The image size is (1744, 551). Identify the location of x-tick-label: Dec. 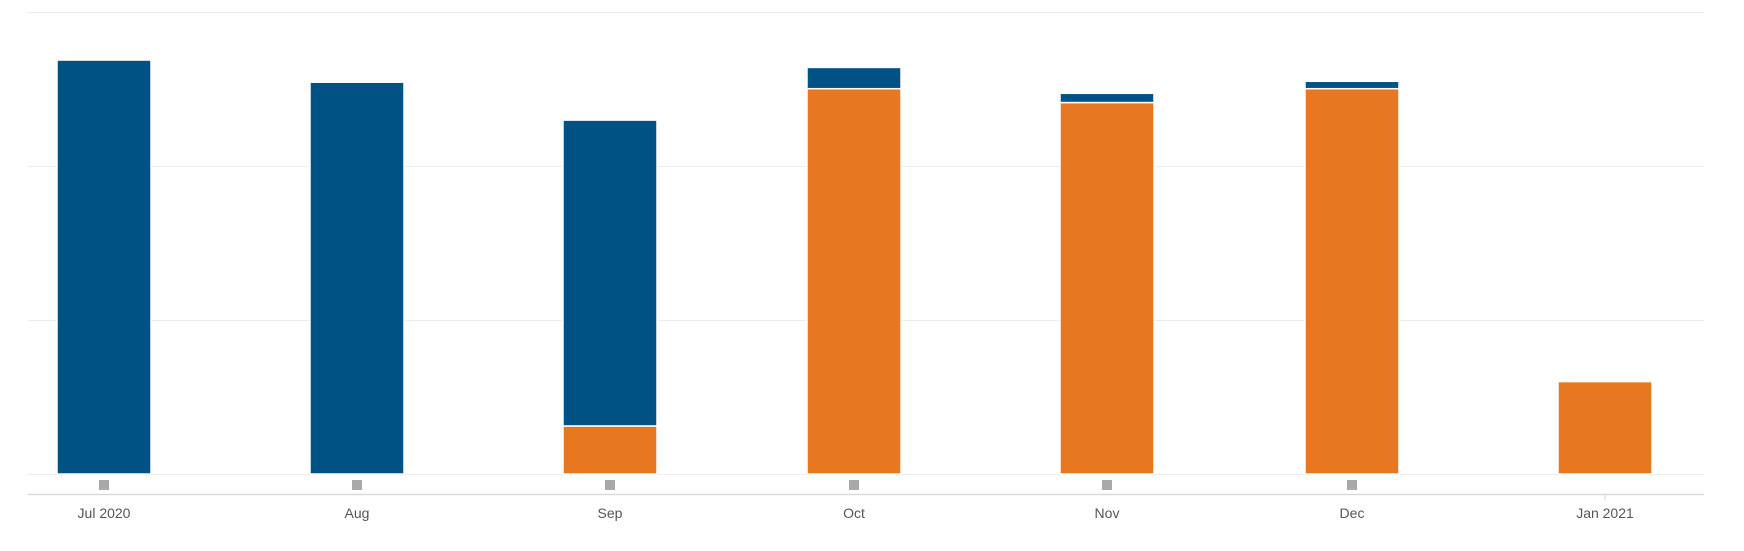
(1352, 513).